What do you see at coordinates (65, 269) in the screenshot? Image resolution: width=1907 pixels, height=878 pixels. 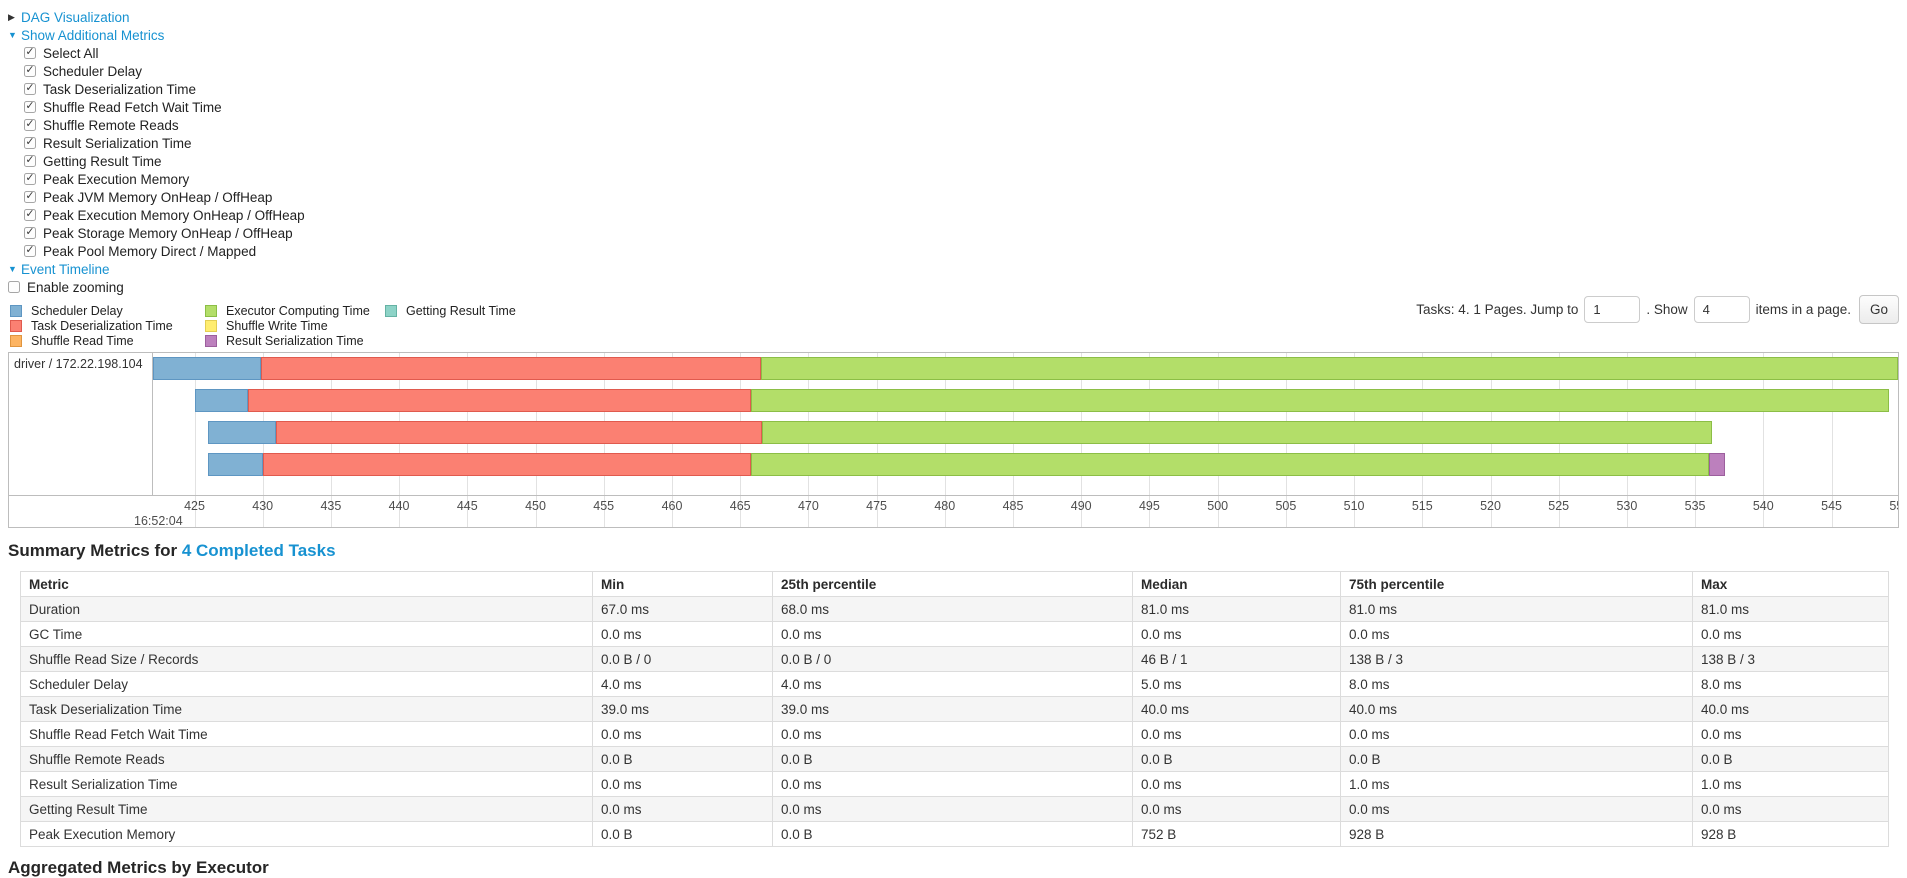 I see `event-timeline-label: Event Timeline` at bounding box center [65, 269].